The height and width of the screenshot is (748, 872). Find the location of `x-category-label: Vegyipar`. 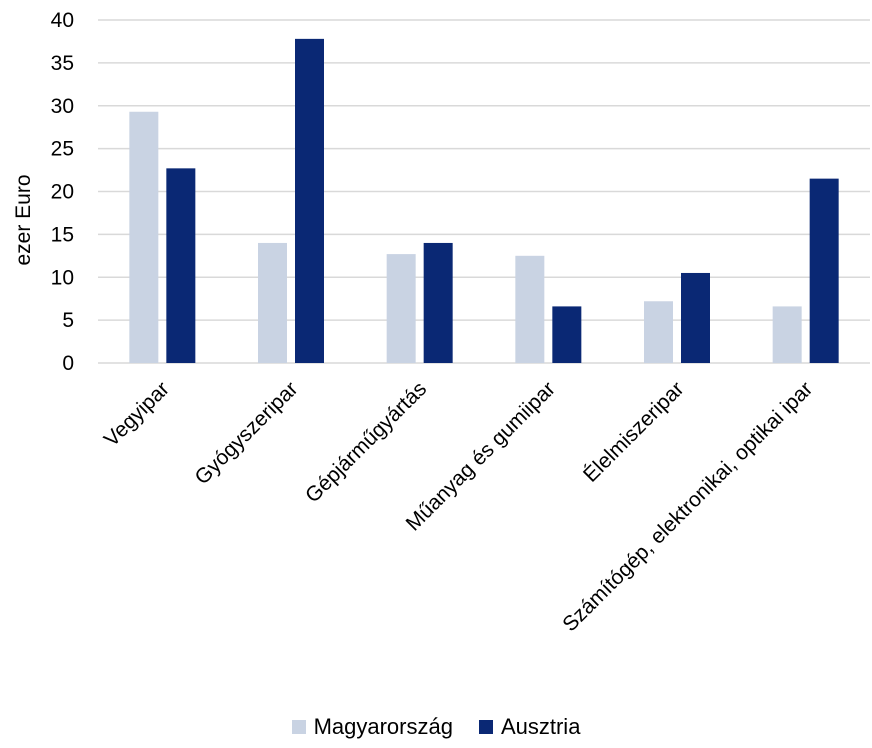

x-category-label: Vegyipar is located at coordinates (137, 414).